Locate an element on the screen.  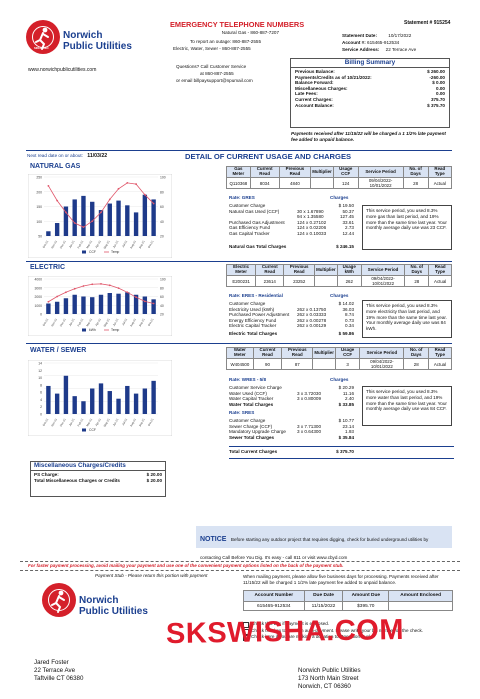
x-tick-label: Jun-21 is located at coordinates (116, 322).